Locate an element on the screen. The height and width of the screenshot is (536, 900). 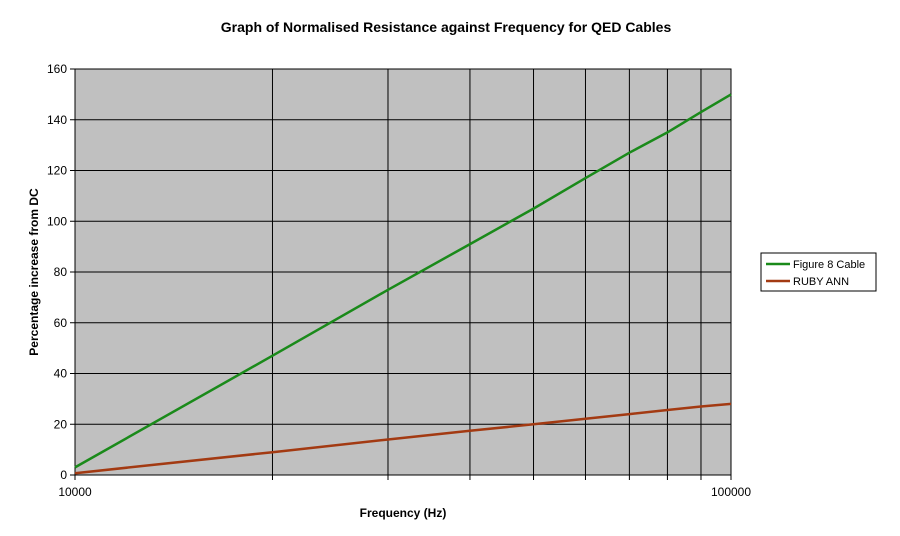
x-tick-label: 100000 is located at coordinates (731, 492).